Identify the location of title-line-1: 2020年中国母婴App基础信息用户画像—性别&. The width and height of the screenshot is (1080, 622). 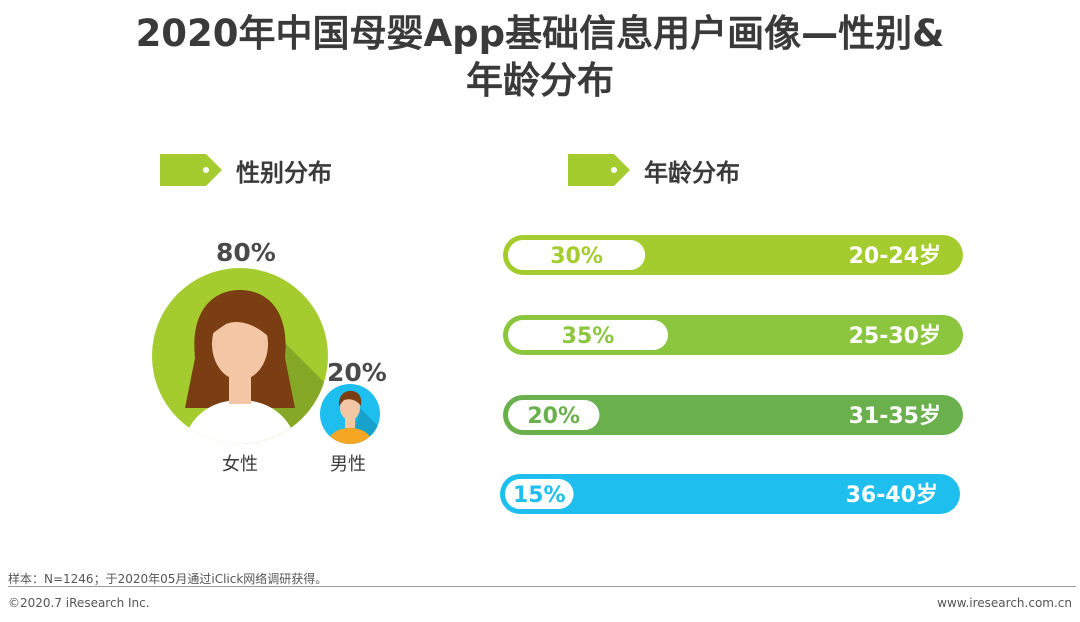
(540, 33).